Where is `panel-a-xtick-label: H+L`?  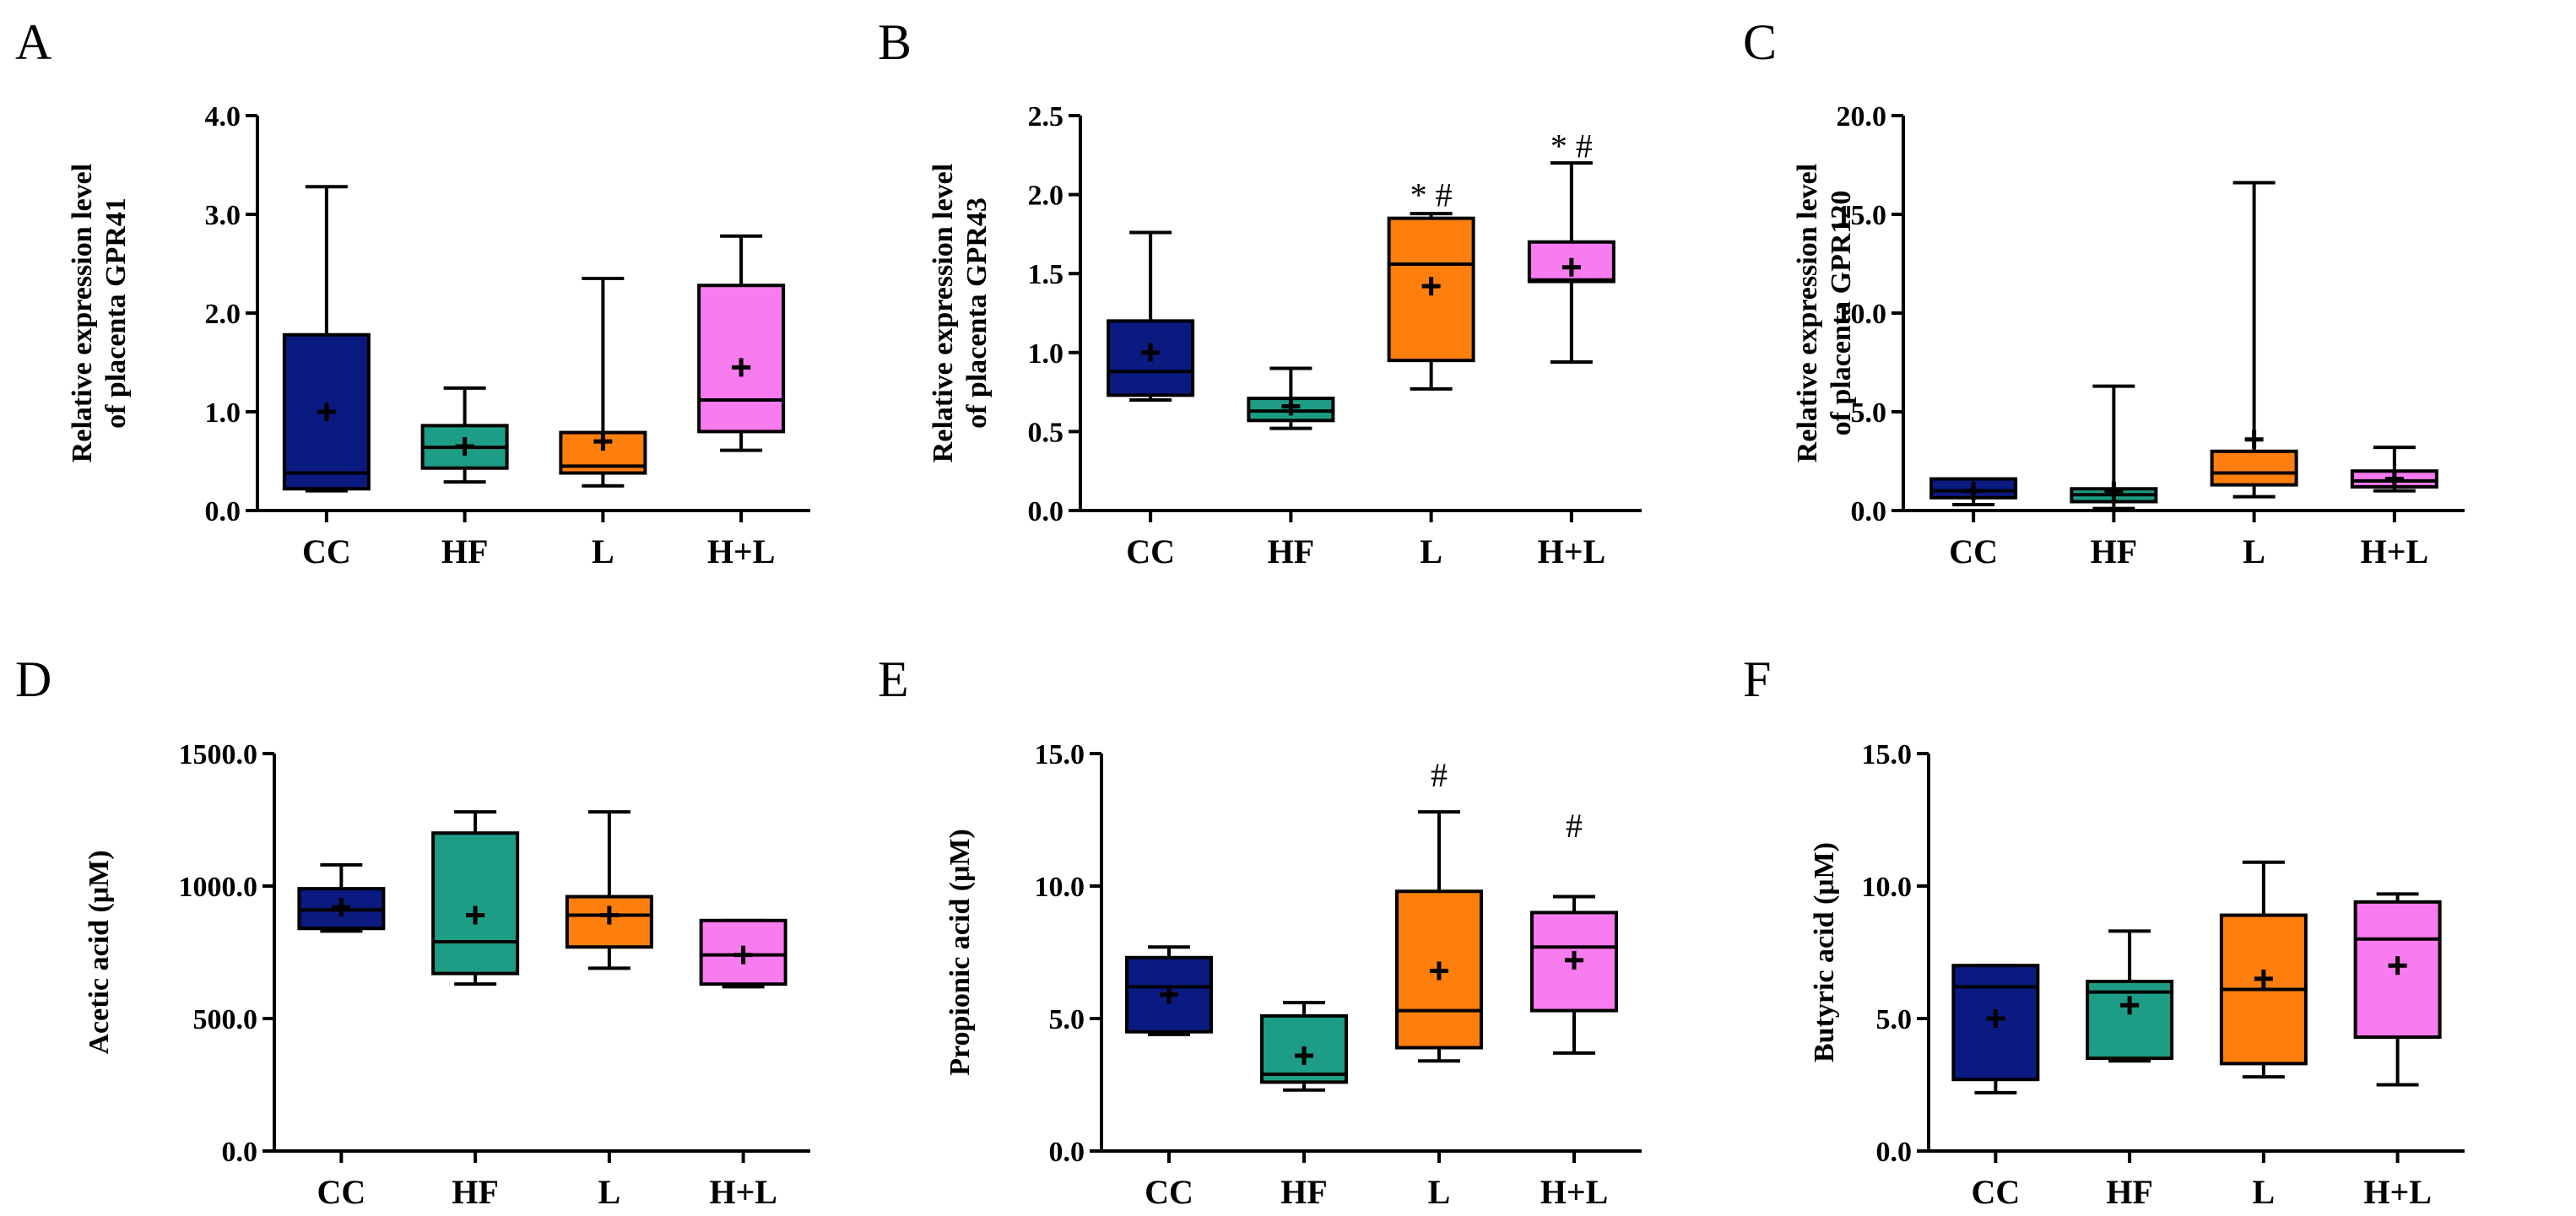
panel-a-xtick-label: H+L is located at coordinates (741, 551).